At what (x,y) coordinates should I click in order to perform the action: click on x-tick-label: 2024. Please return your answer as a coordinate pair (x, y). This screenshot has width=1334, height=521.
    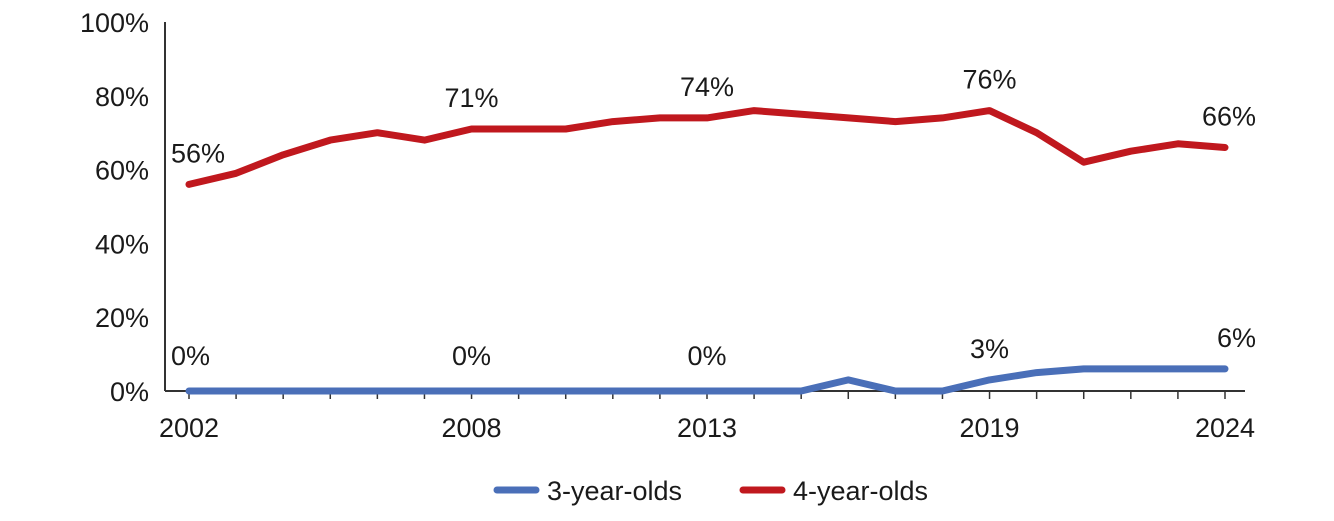
    Looking at the image, I should click on (1225, 428).